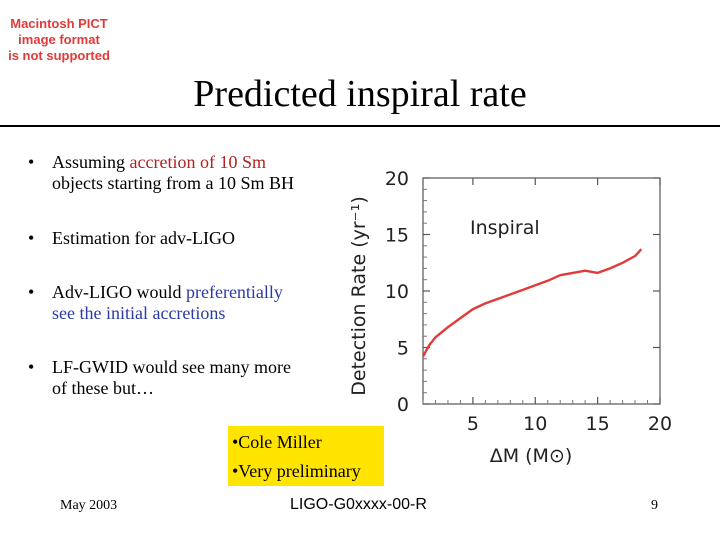 This screenshot has width=720, height=540. What do you see at coordinates (89, 505) in the screenshot?
I see `footer-date: May 2003` at bounding box center [89, 505].